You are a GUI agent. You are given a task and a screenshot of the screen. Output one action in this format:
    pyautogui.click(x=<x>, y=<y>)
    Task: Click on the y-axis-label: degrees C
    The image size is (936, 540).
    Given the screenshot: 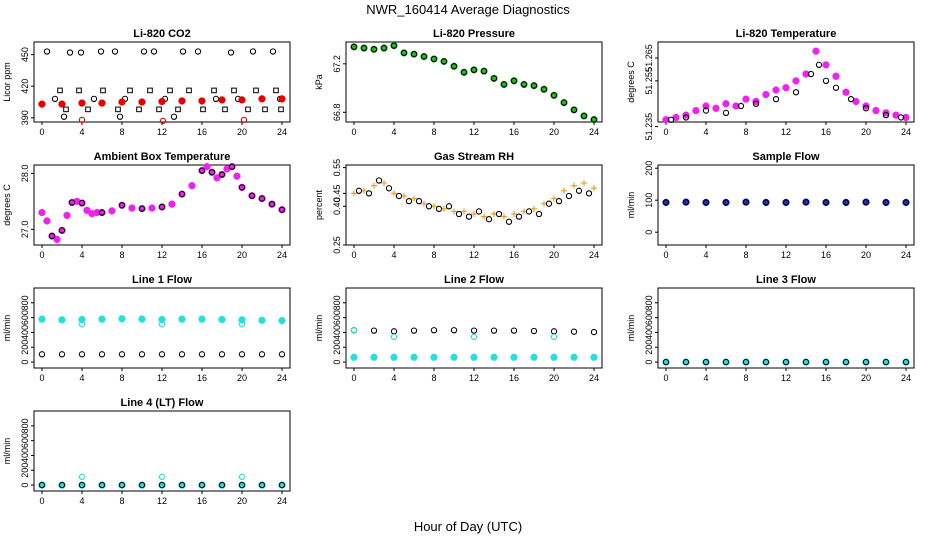 What is the action you would take?
    pyautogui.click(x=7, y=205)
    